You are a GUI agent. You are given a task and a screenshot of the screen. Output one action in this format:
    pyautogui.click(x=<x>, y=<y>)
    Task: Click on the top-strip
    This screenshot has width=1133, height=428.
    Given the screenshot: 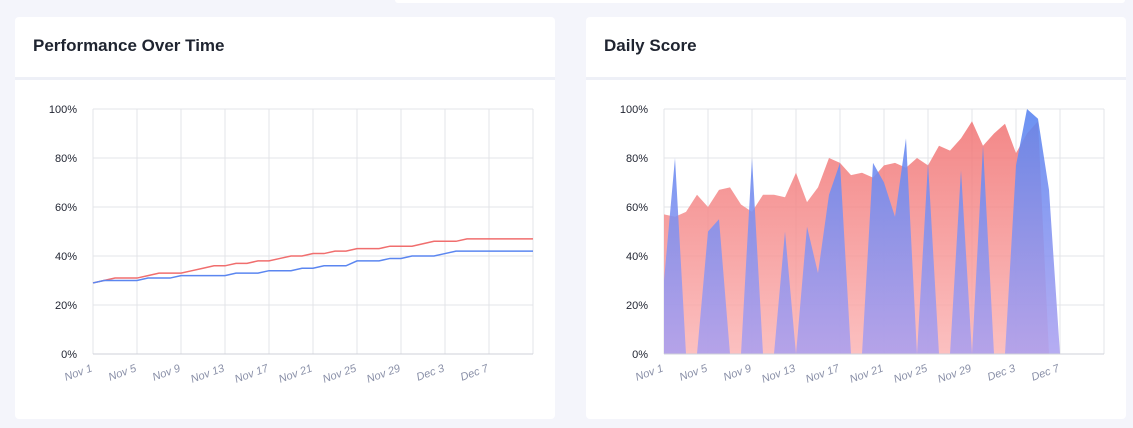 What is the action you would take?
    pyautogui.click(x=760, y=1)
    